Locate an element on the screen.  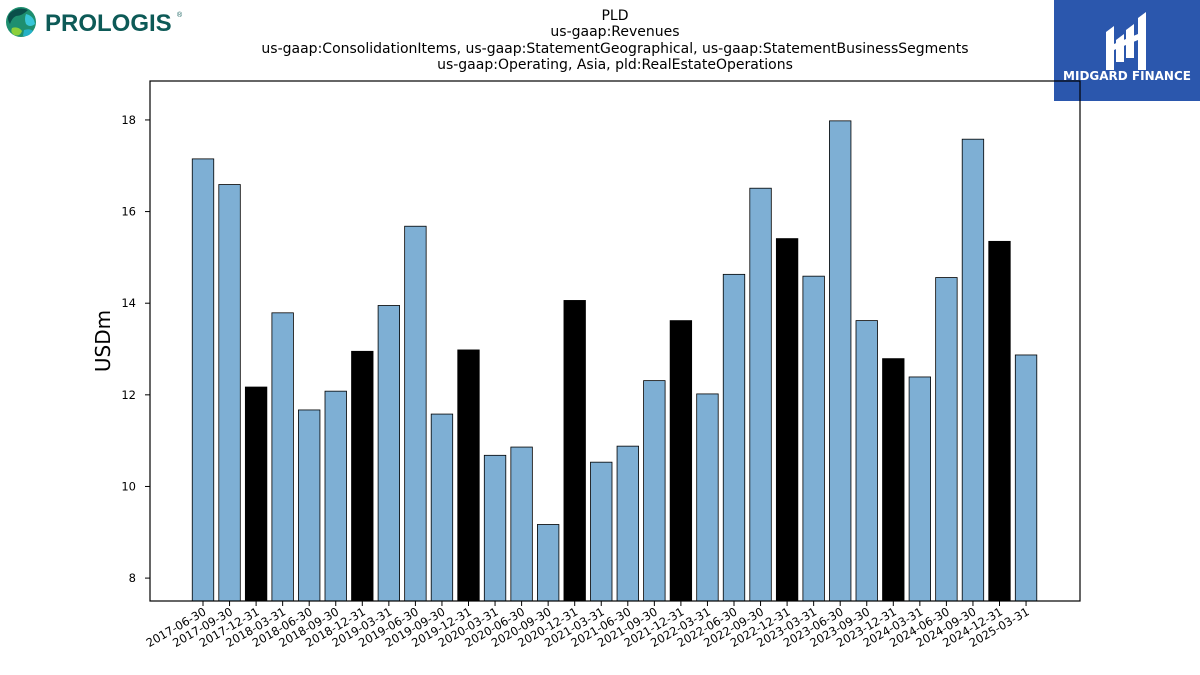
prologis-logo: PROLOGIS ® is located at coordinates (94, 22).